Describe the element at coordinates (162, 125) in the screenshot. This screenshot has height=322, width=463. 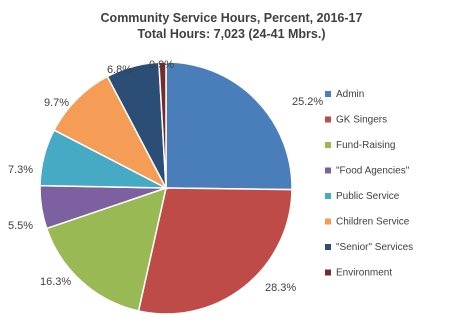
I see `pie-slice-environment` at that location.